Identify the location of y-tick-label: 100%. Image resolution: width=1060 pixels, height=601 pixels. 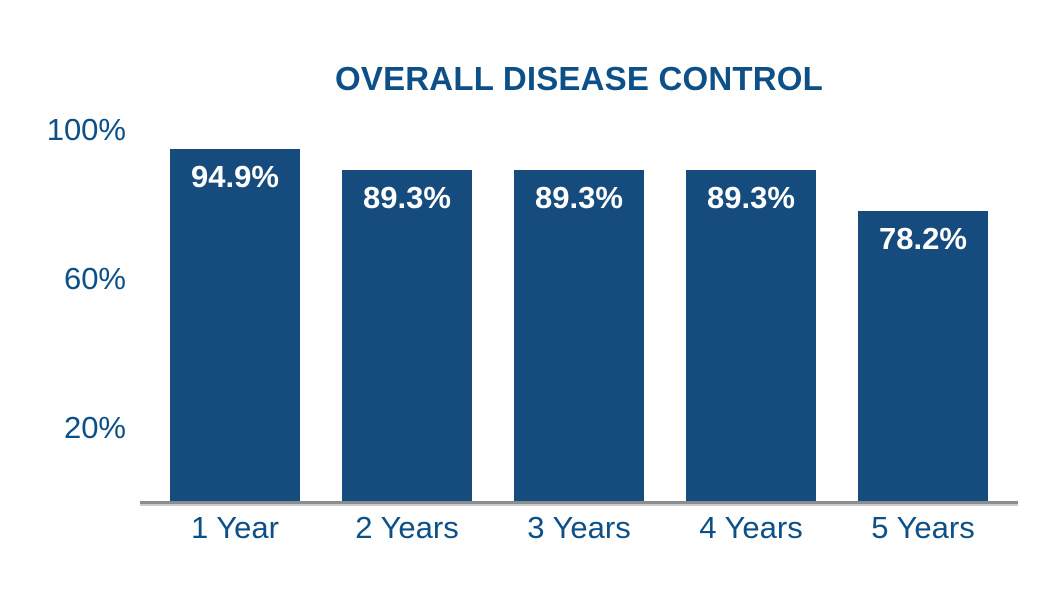
(86, 129).